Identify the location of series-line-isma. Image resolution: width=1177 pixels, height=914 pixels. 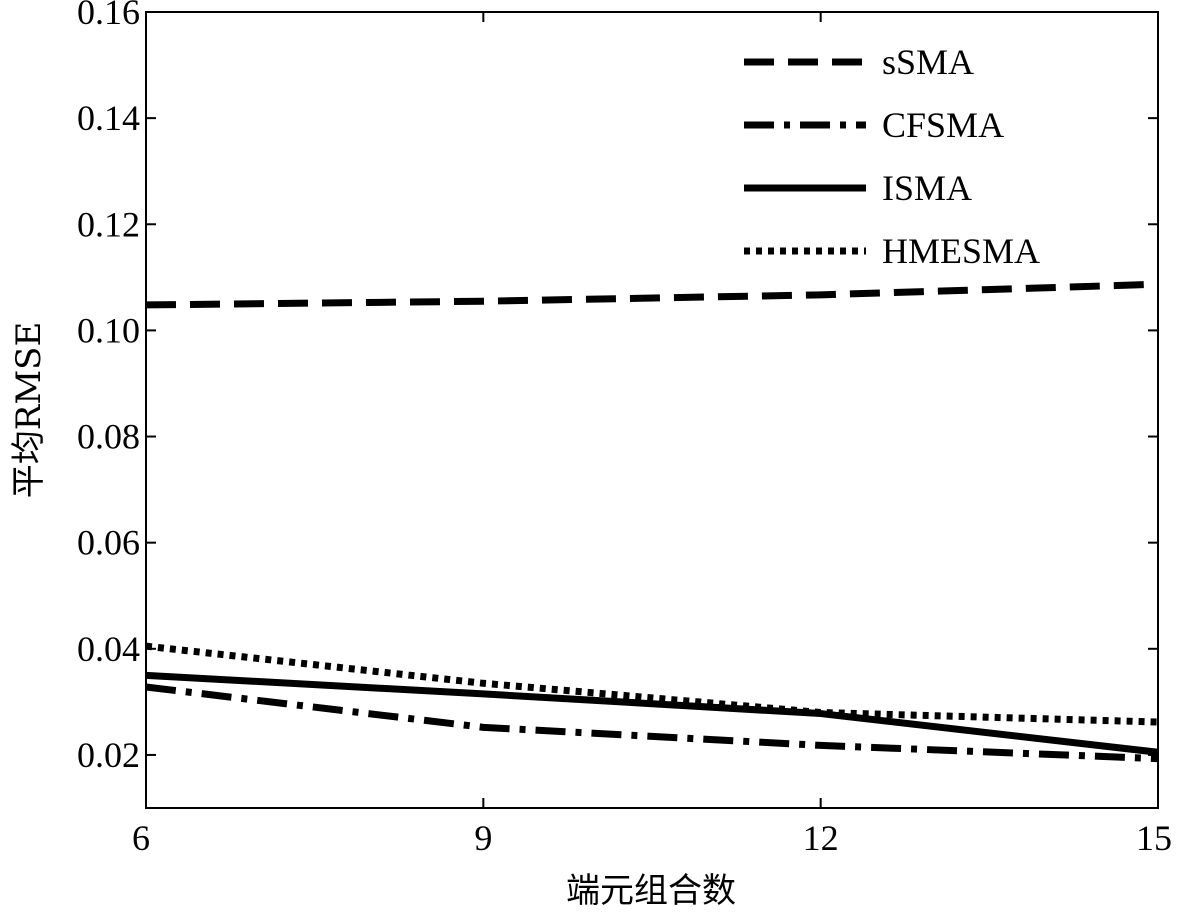
(652, 713).